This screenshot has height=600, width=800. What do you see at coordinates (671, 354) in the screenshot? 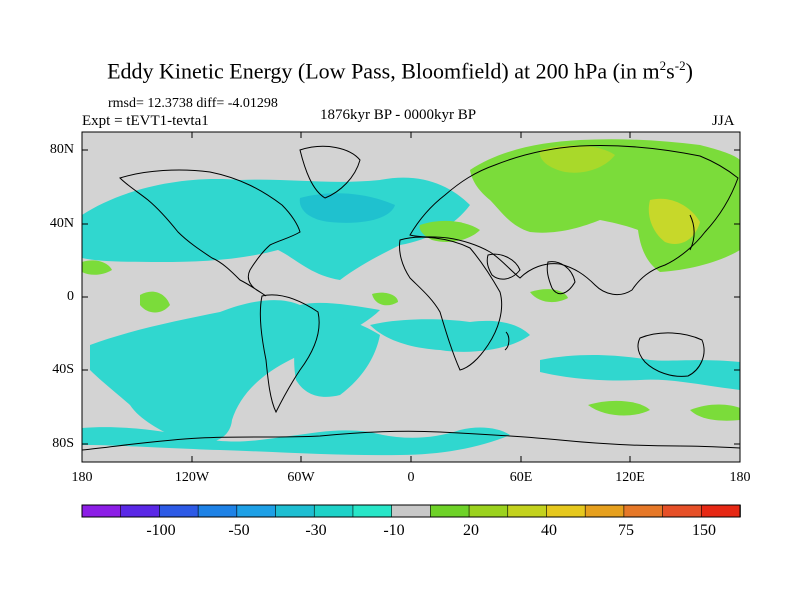
I see `coast-australia` at bounding box center [671, 354].